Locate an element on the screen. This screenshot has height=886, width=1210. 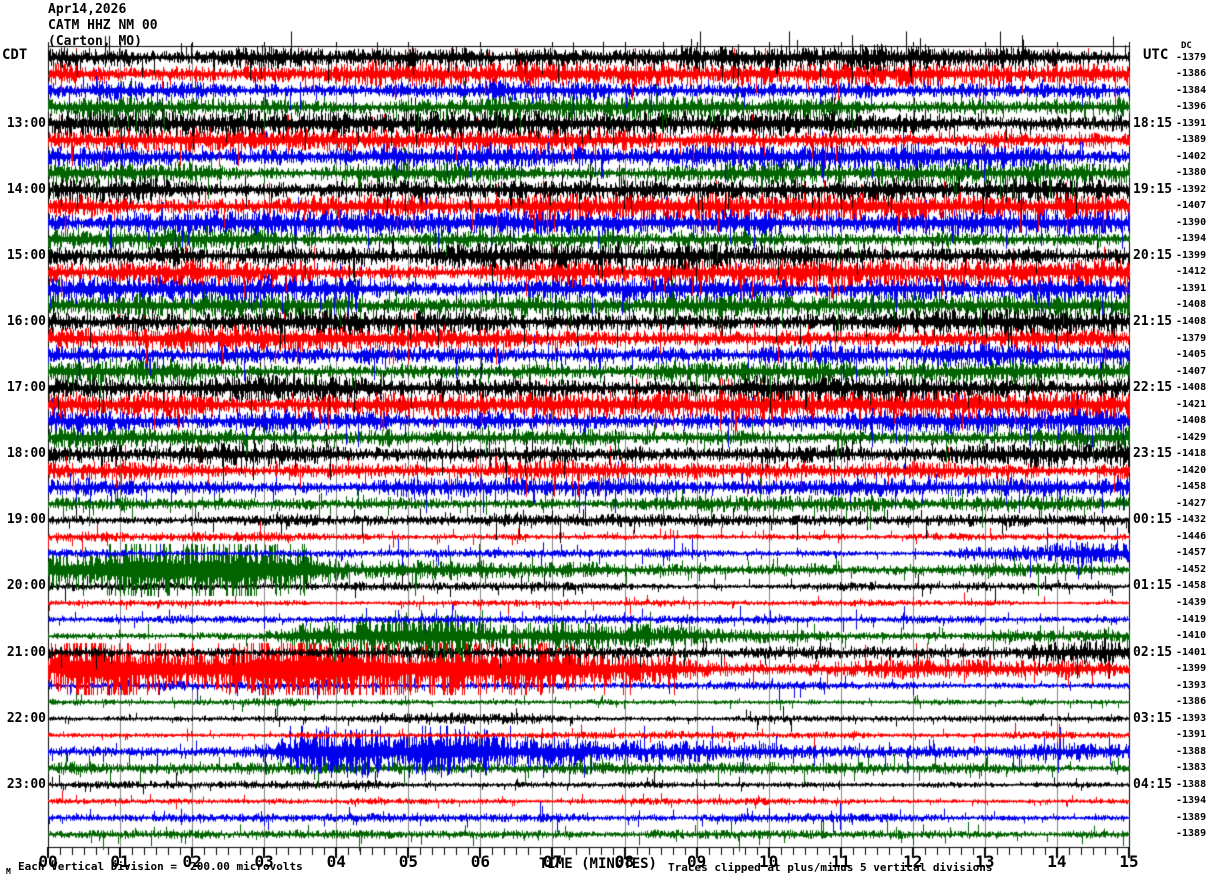
left-hour-label: 14:00 is located at coordinates (26, 189).